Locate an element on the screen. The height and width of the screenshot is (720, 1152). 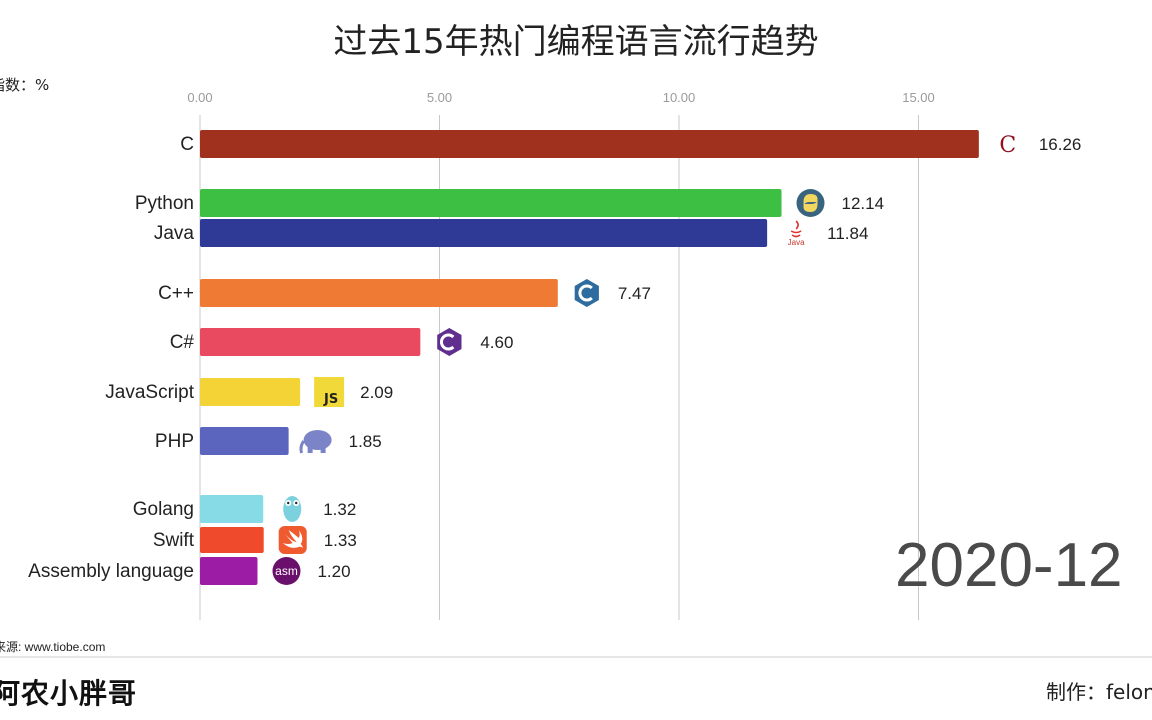
x-tick-label: 10.00 is located at coordinates (679, 97).